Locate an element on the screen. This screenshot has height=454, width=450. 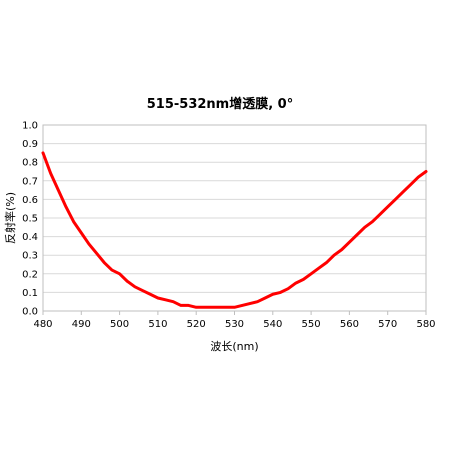
y-axis-ticks: 0.0 0.1 0.2 0.3 0.4 0.5 0.6 0.7 0.8 0.9 1.0 is located at coordinates (30, 219).